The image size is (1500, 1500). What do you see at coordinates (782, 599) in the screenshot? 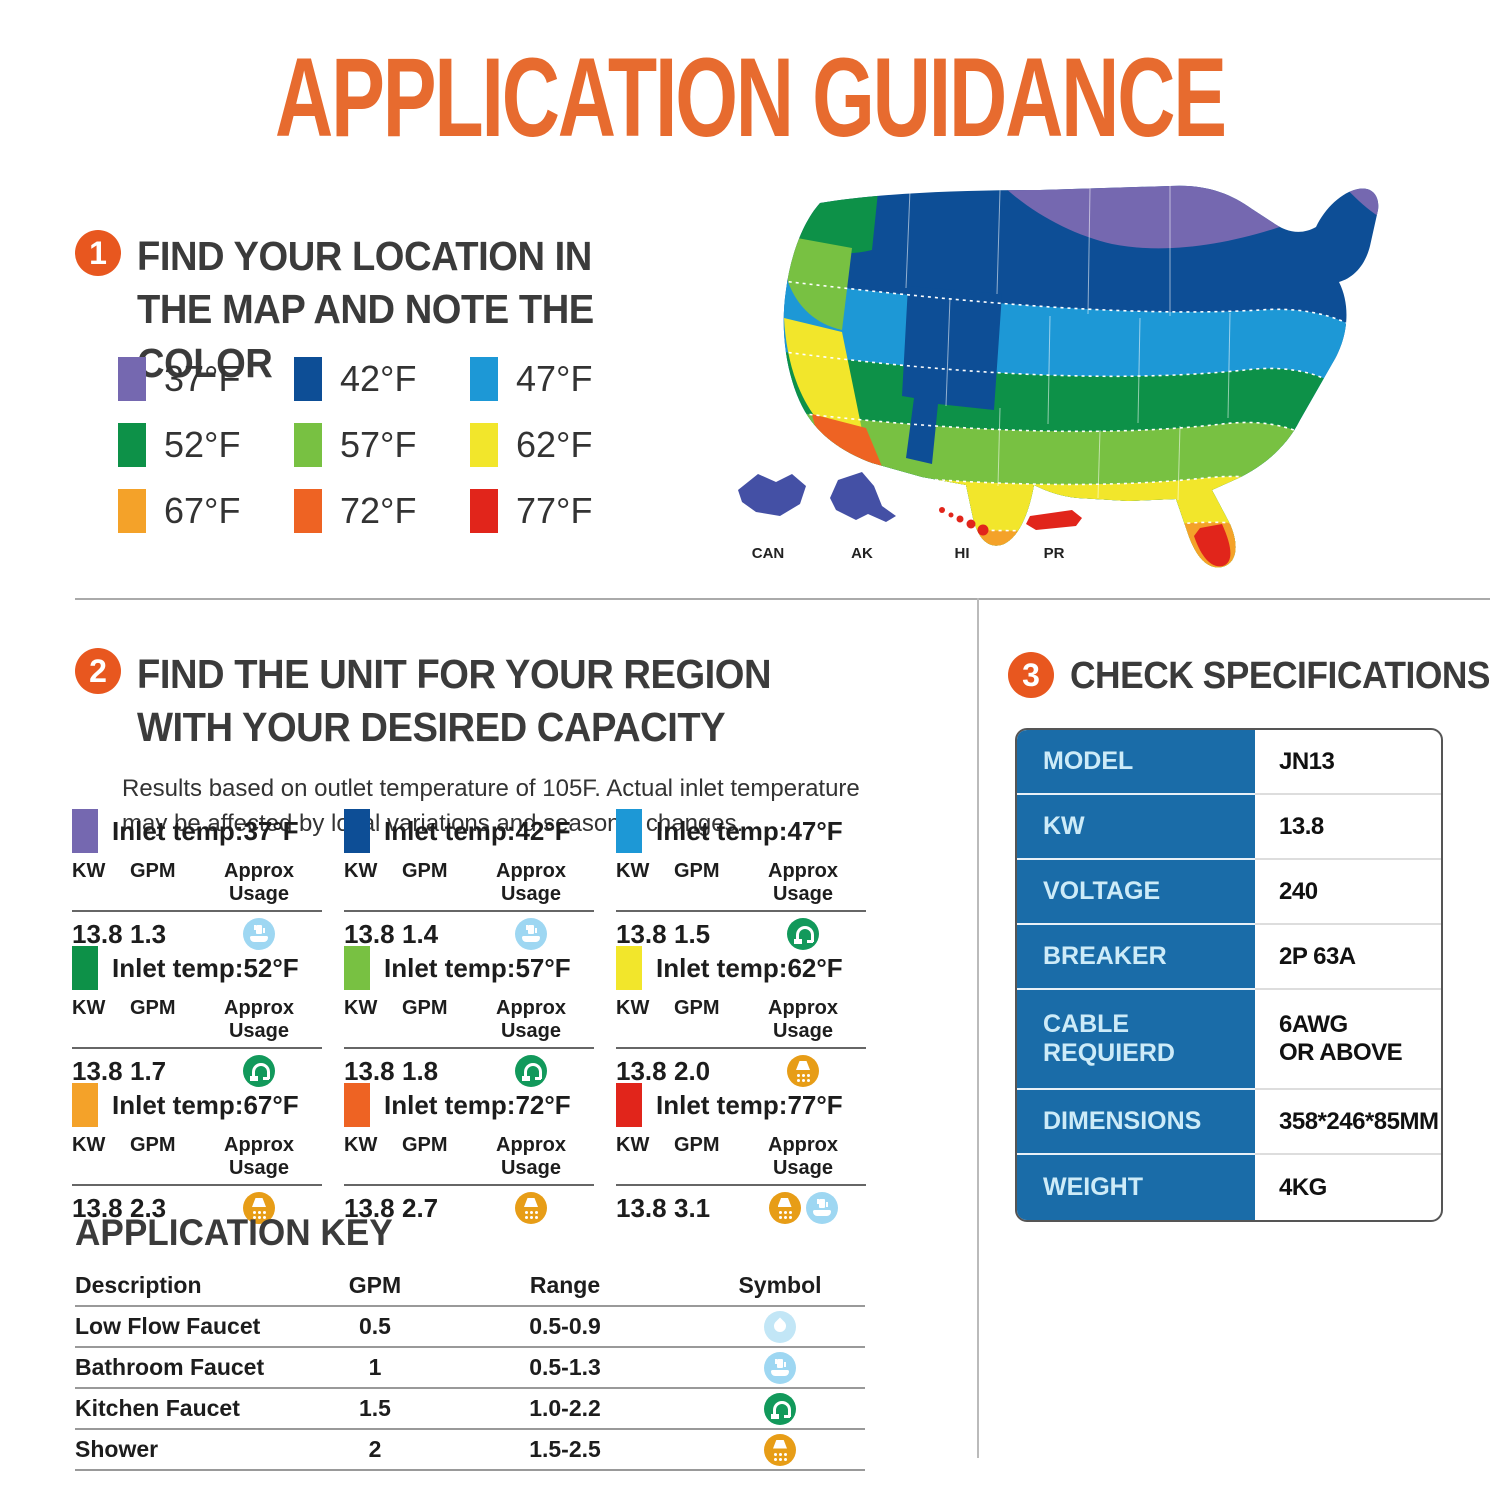
I see `horizontal-divider` at bounding box center [782, 599].